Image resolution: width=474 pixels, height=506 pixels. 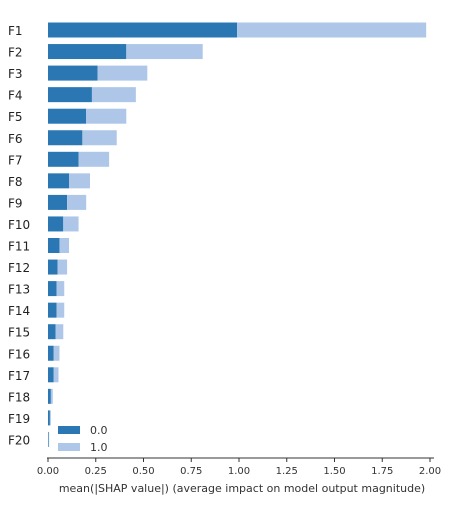 I want to click on x-tick-label-4: 1.00, so click(x=239, y=471).